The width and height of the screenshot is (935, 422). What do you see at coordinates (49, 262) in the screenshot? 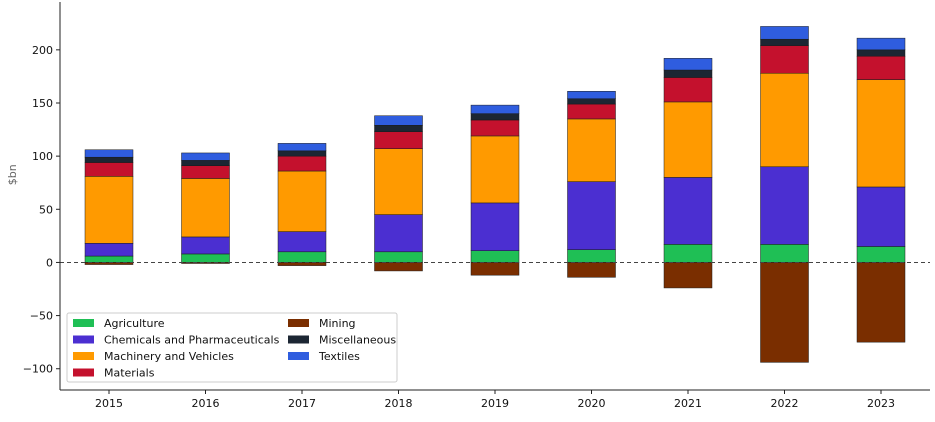
I see `y-tick-label: 0` at bounding box center [49, 262].